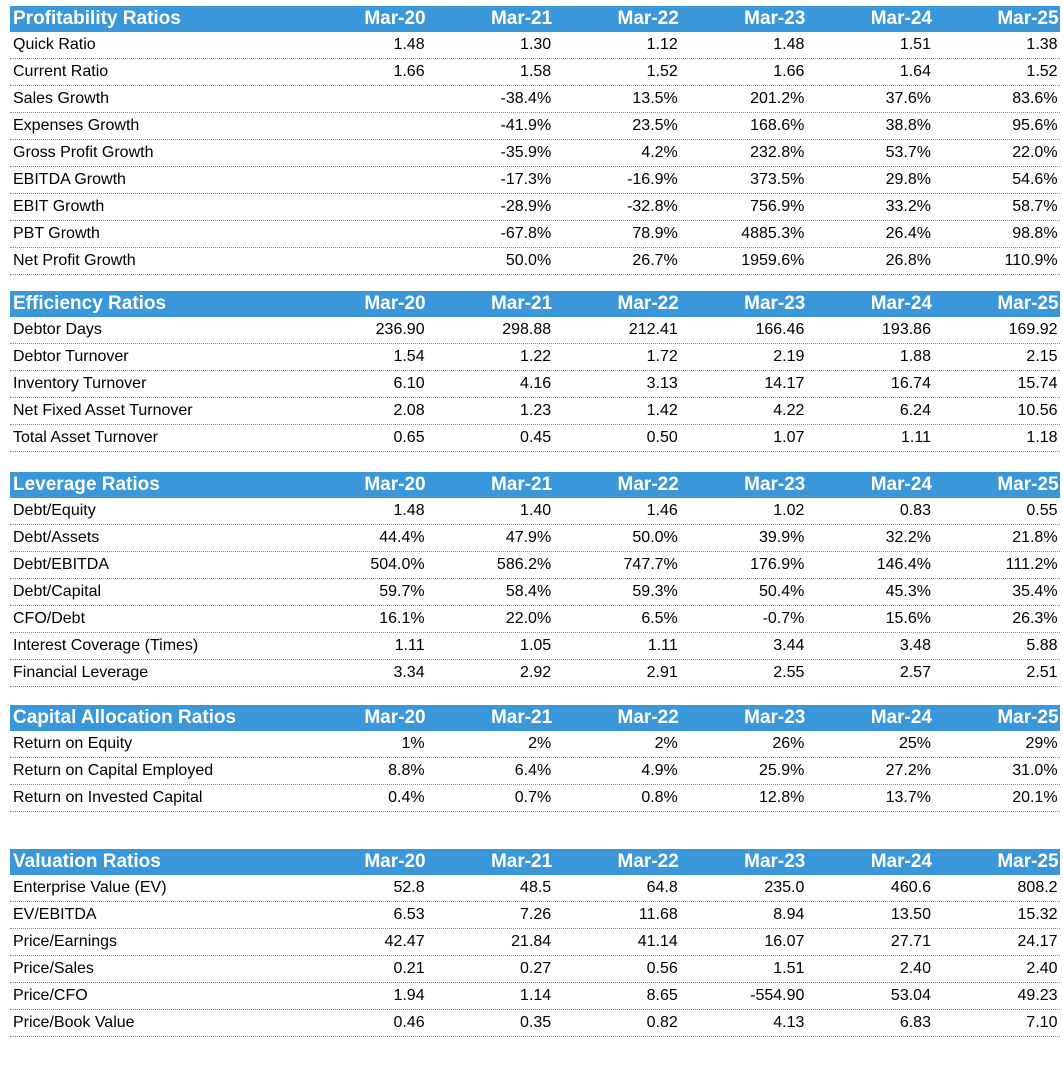  What do you see at coordinates (655, 233) in the screenshot?
I see `value-cell: 78.9%` at bounding box center [655, 233].